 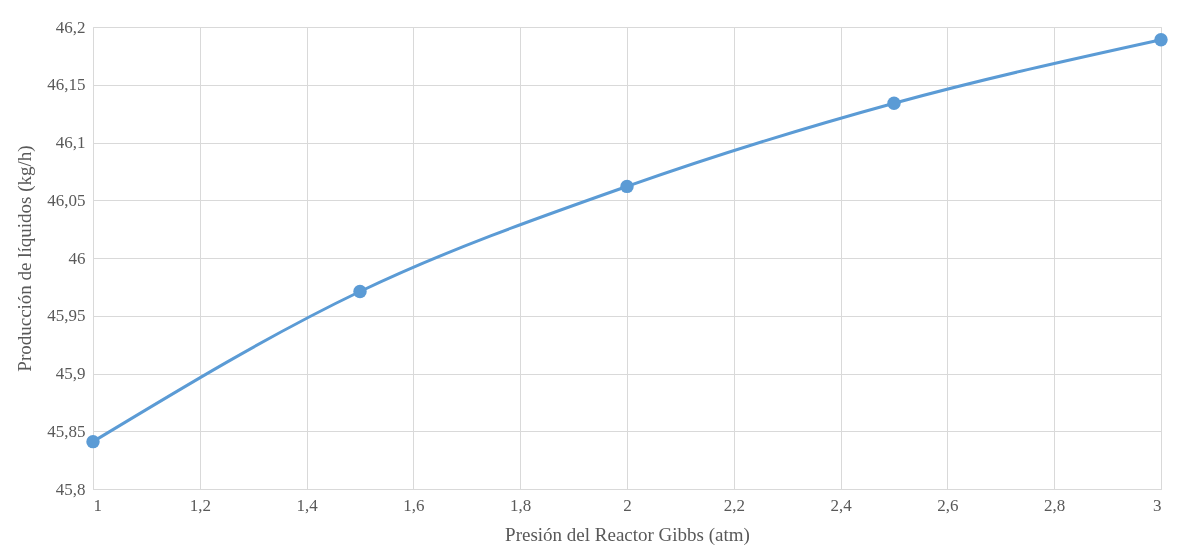 I want to click on y-tick-label: 45,8, so click(x=70, y=489).